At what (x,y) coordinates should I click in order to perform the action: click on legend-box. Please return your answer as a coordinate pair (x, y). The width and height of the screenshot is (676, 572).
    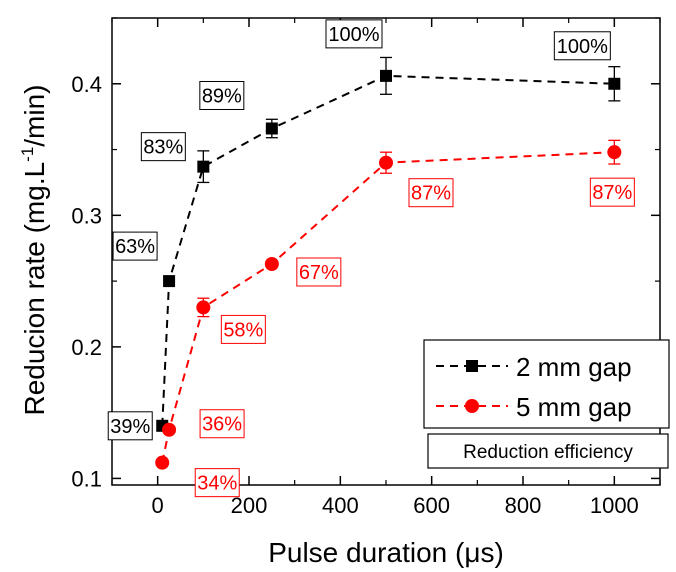
    Looking at the image, I should click on (546, 384).